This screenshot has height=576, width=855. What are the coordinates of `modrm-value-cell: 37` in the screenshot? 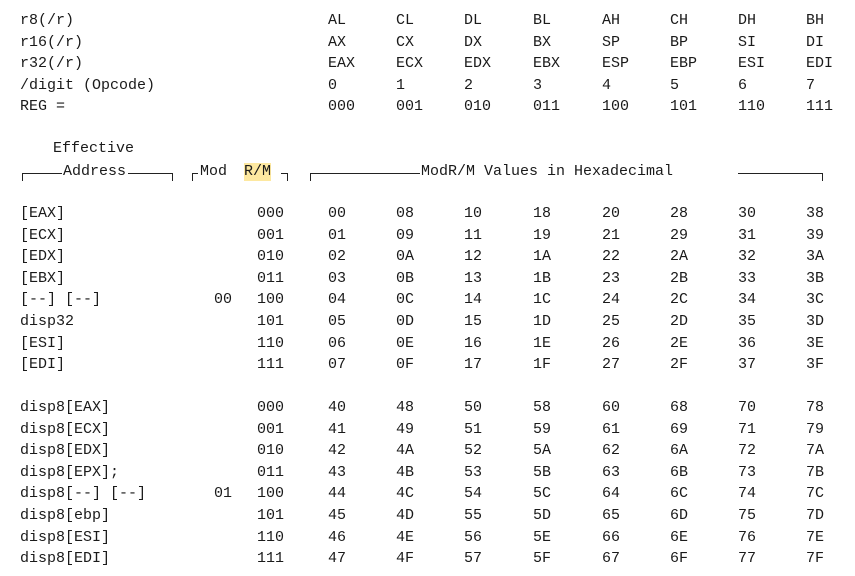 It's located at (747, 364).